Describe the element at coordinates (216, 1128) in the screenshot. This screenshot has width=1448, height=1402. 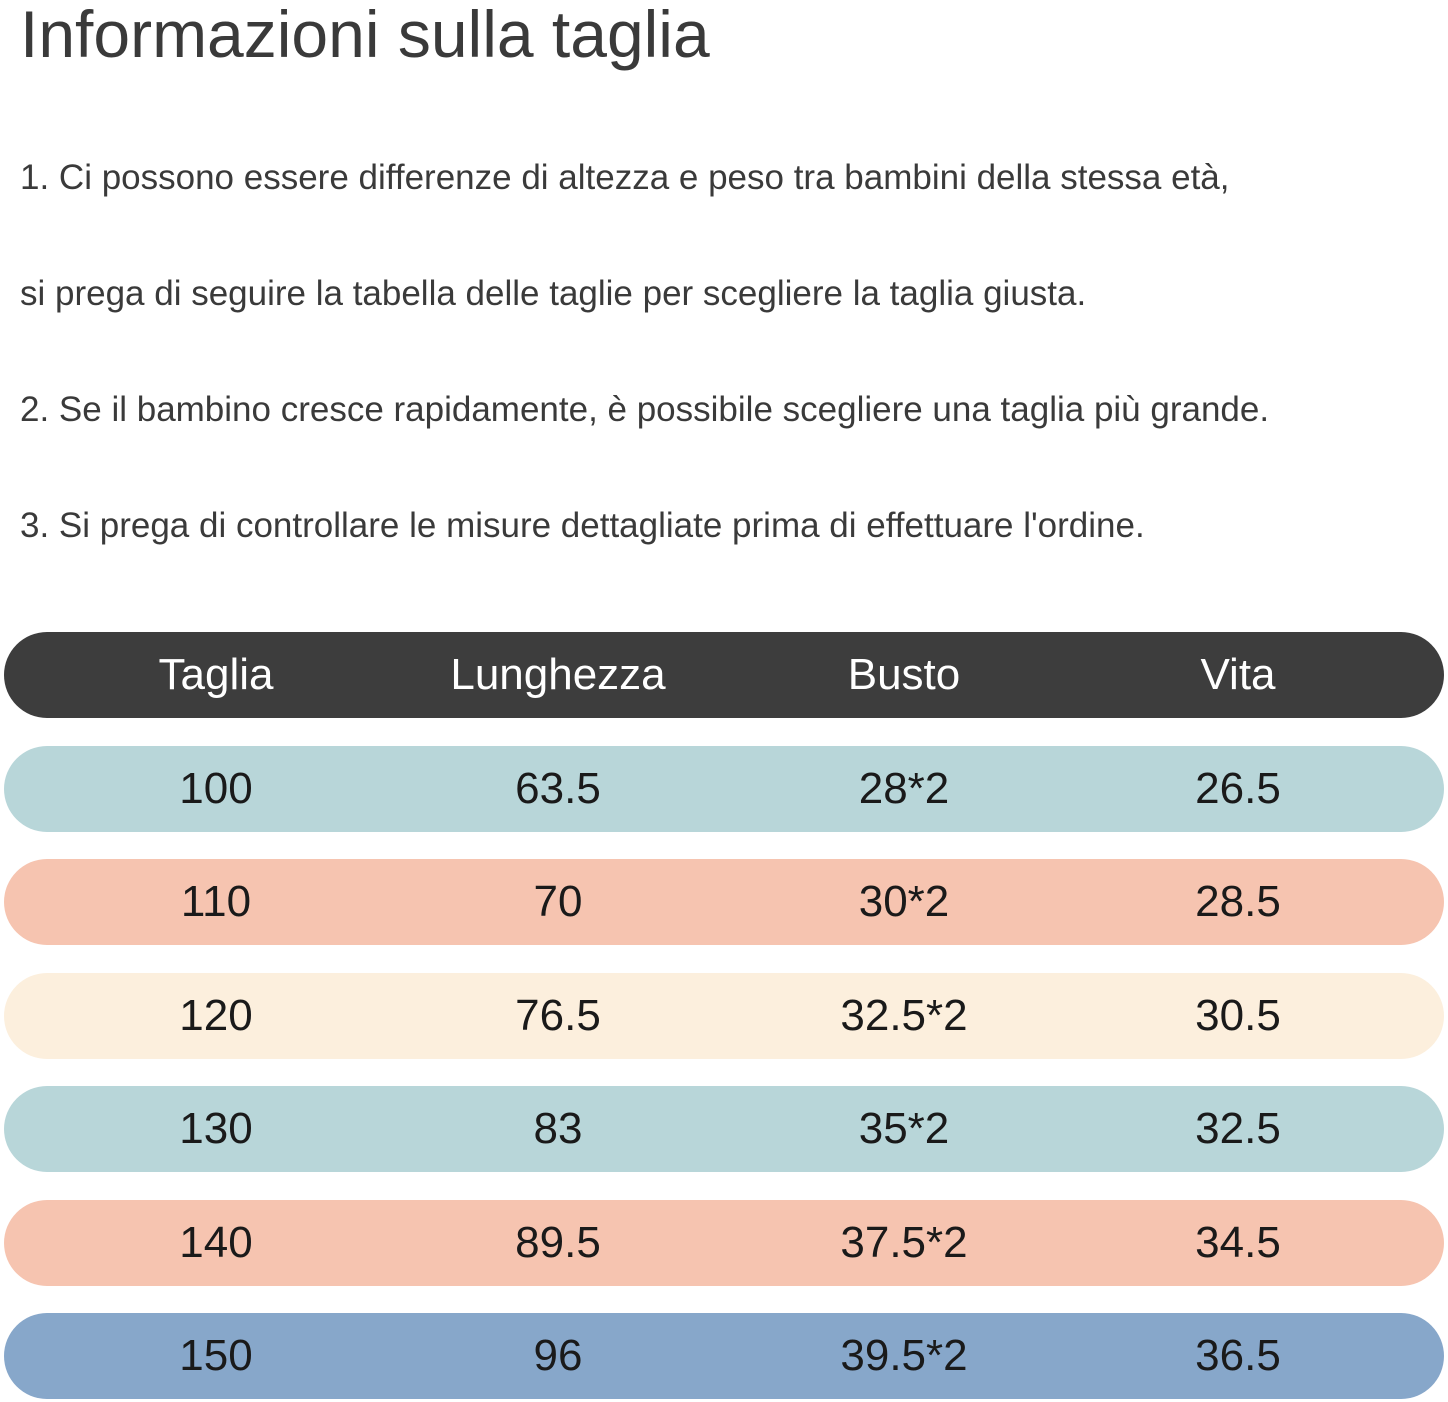
I see `cell-taglia: 130` at that location.